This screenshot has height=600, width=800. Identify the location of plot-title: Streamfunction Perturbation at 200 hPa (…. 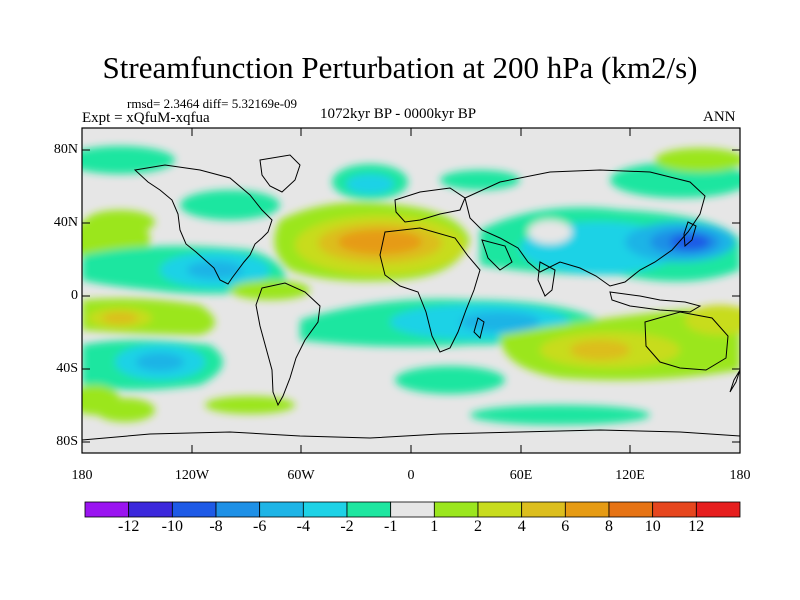
(400, 67).